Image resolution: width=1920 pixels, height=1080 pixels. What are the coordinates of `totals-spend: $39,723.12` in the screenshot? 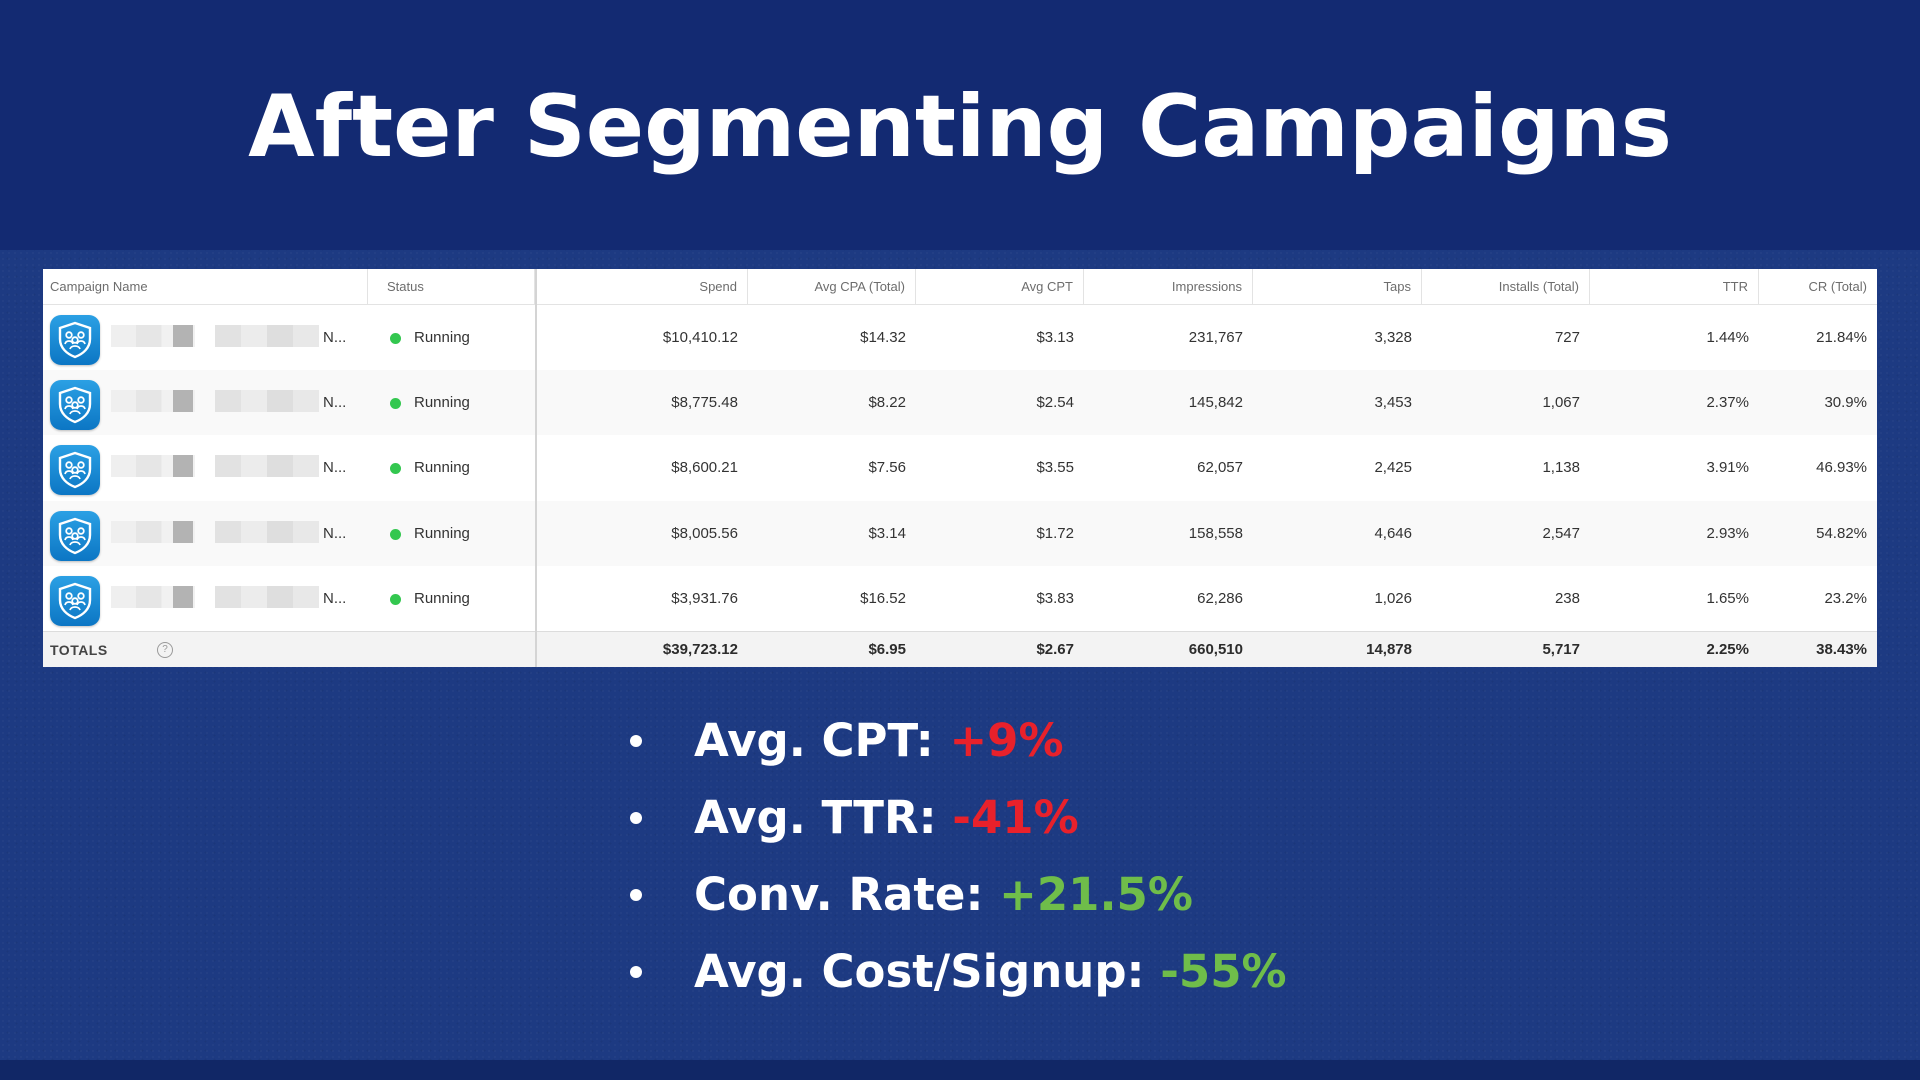 It's located at (700, 649).